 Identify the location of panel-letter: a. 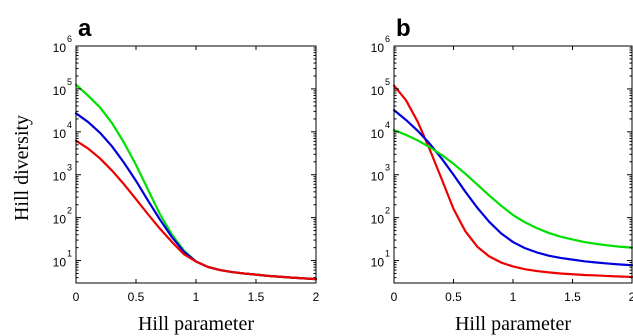
(85, 28).